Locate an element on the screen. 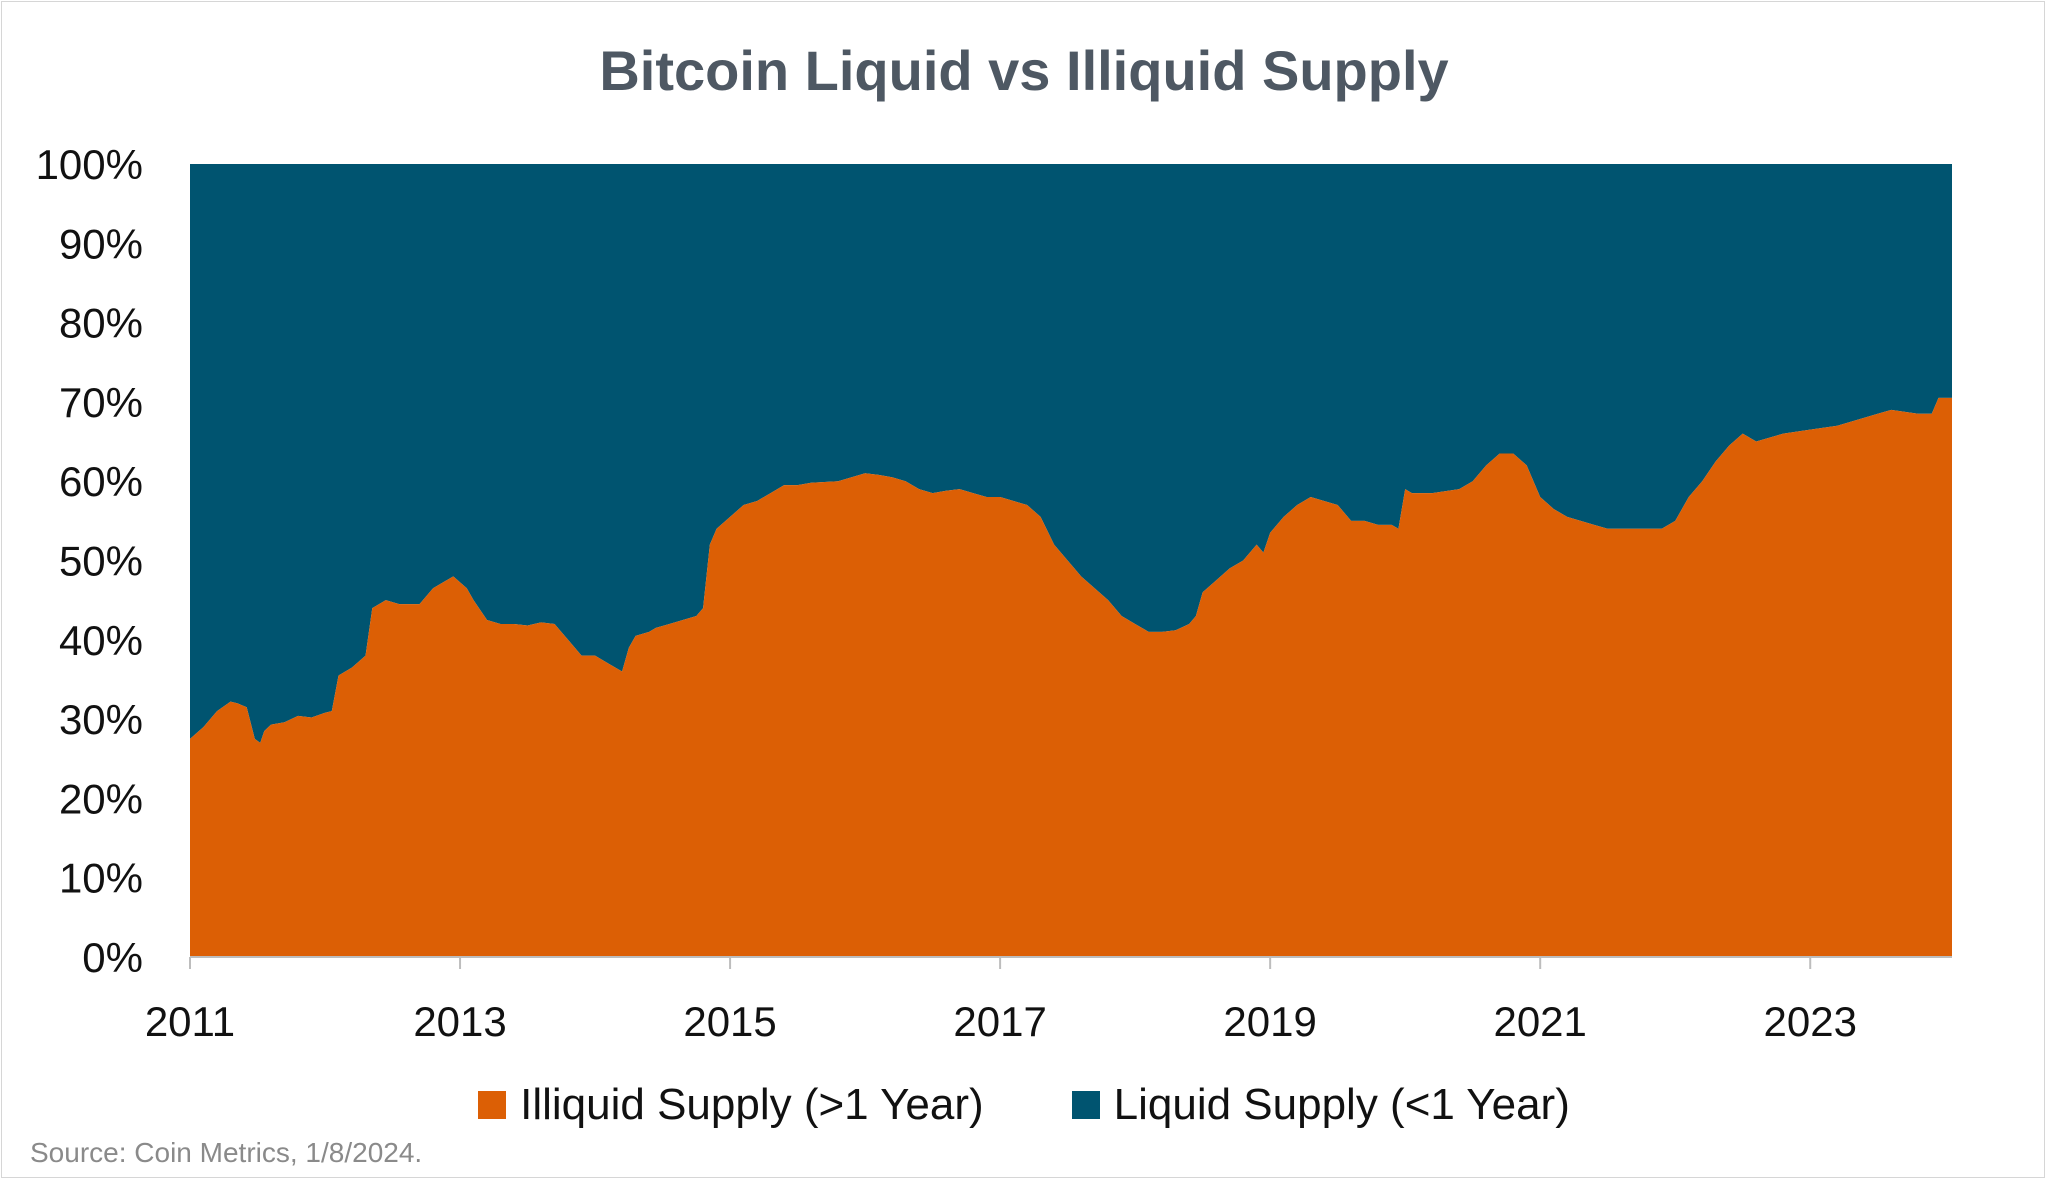 The width and height of the screenshot is (2048, 1181). legend-item-liquid: Liquid Supply (<1 Year) is located at coordinates (1320, 1105).